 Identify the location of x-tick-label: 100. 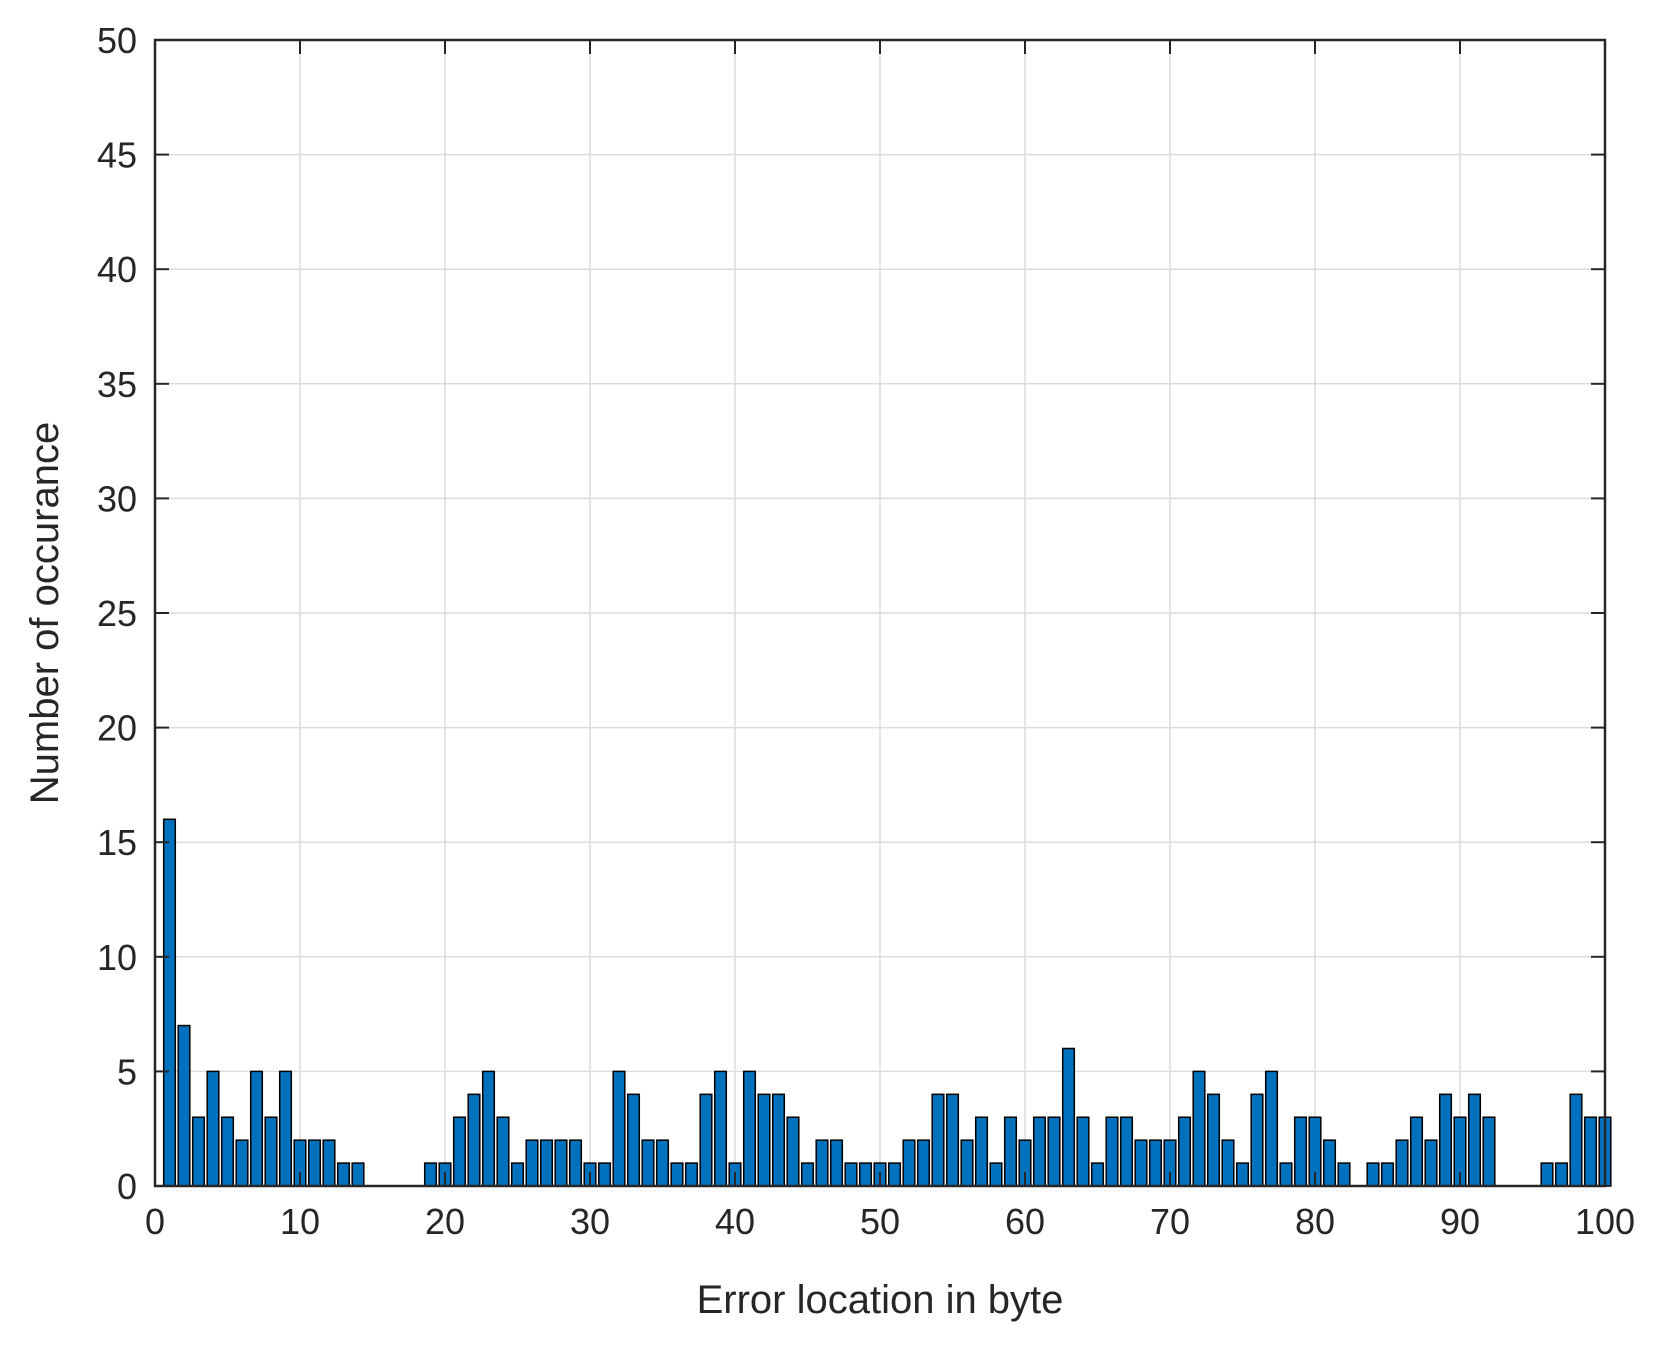
(1605, 1221).